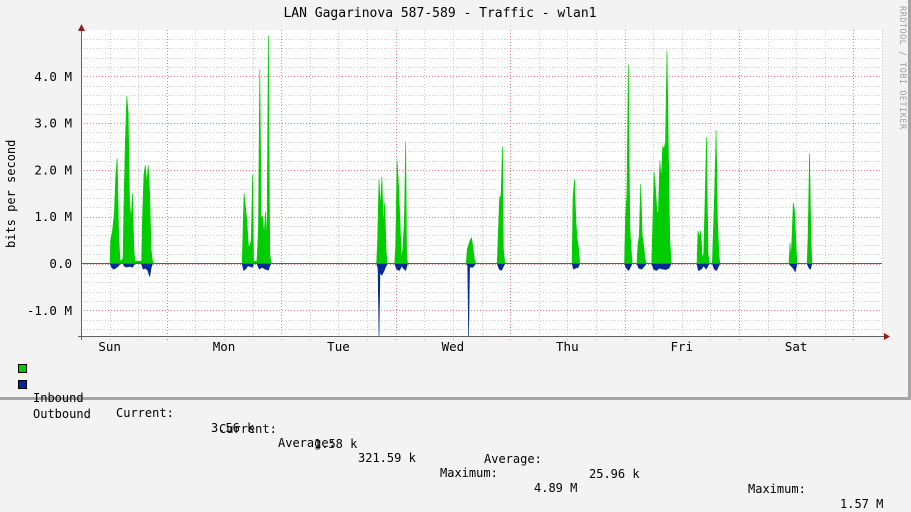 The image size is (911, 512). What do you see at coordinates (440, 13) in the screenshot?
I see `chart-title: LAN Gagarinova 587-589 - Traffic - wlan1` at bounding box center [440, 13].